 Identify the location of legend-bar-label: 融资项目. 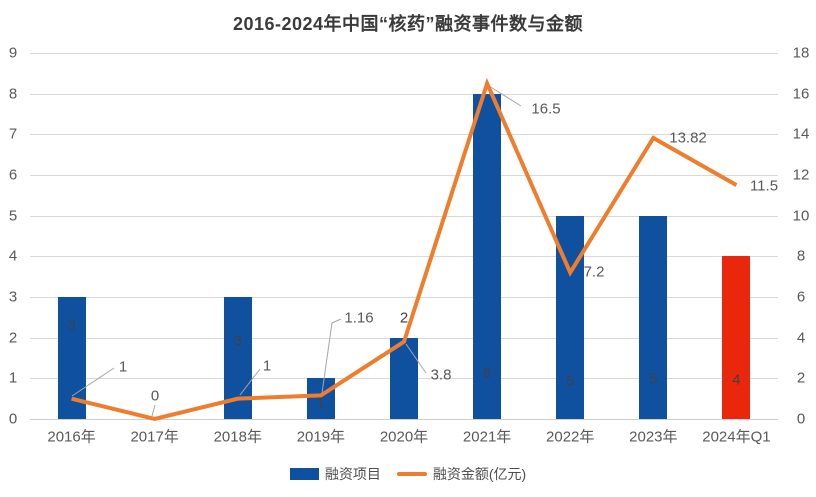
(352, 474).